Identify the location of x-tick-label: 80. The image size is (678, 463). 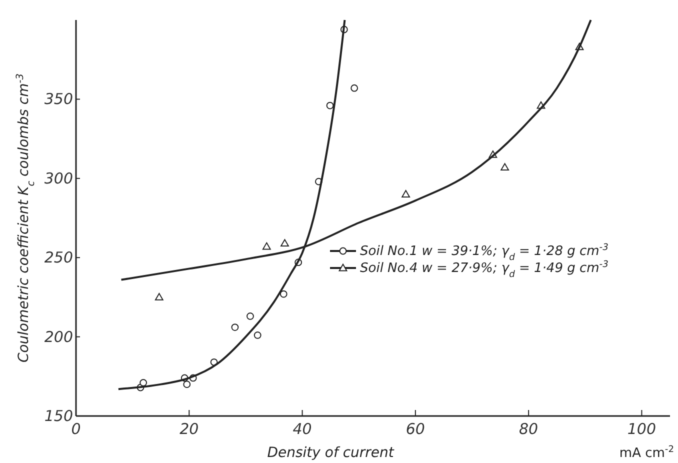
(528, 429).